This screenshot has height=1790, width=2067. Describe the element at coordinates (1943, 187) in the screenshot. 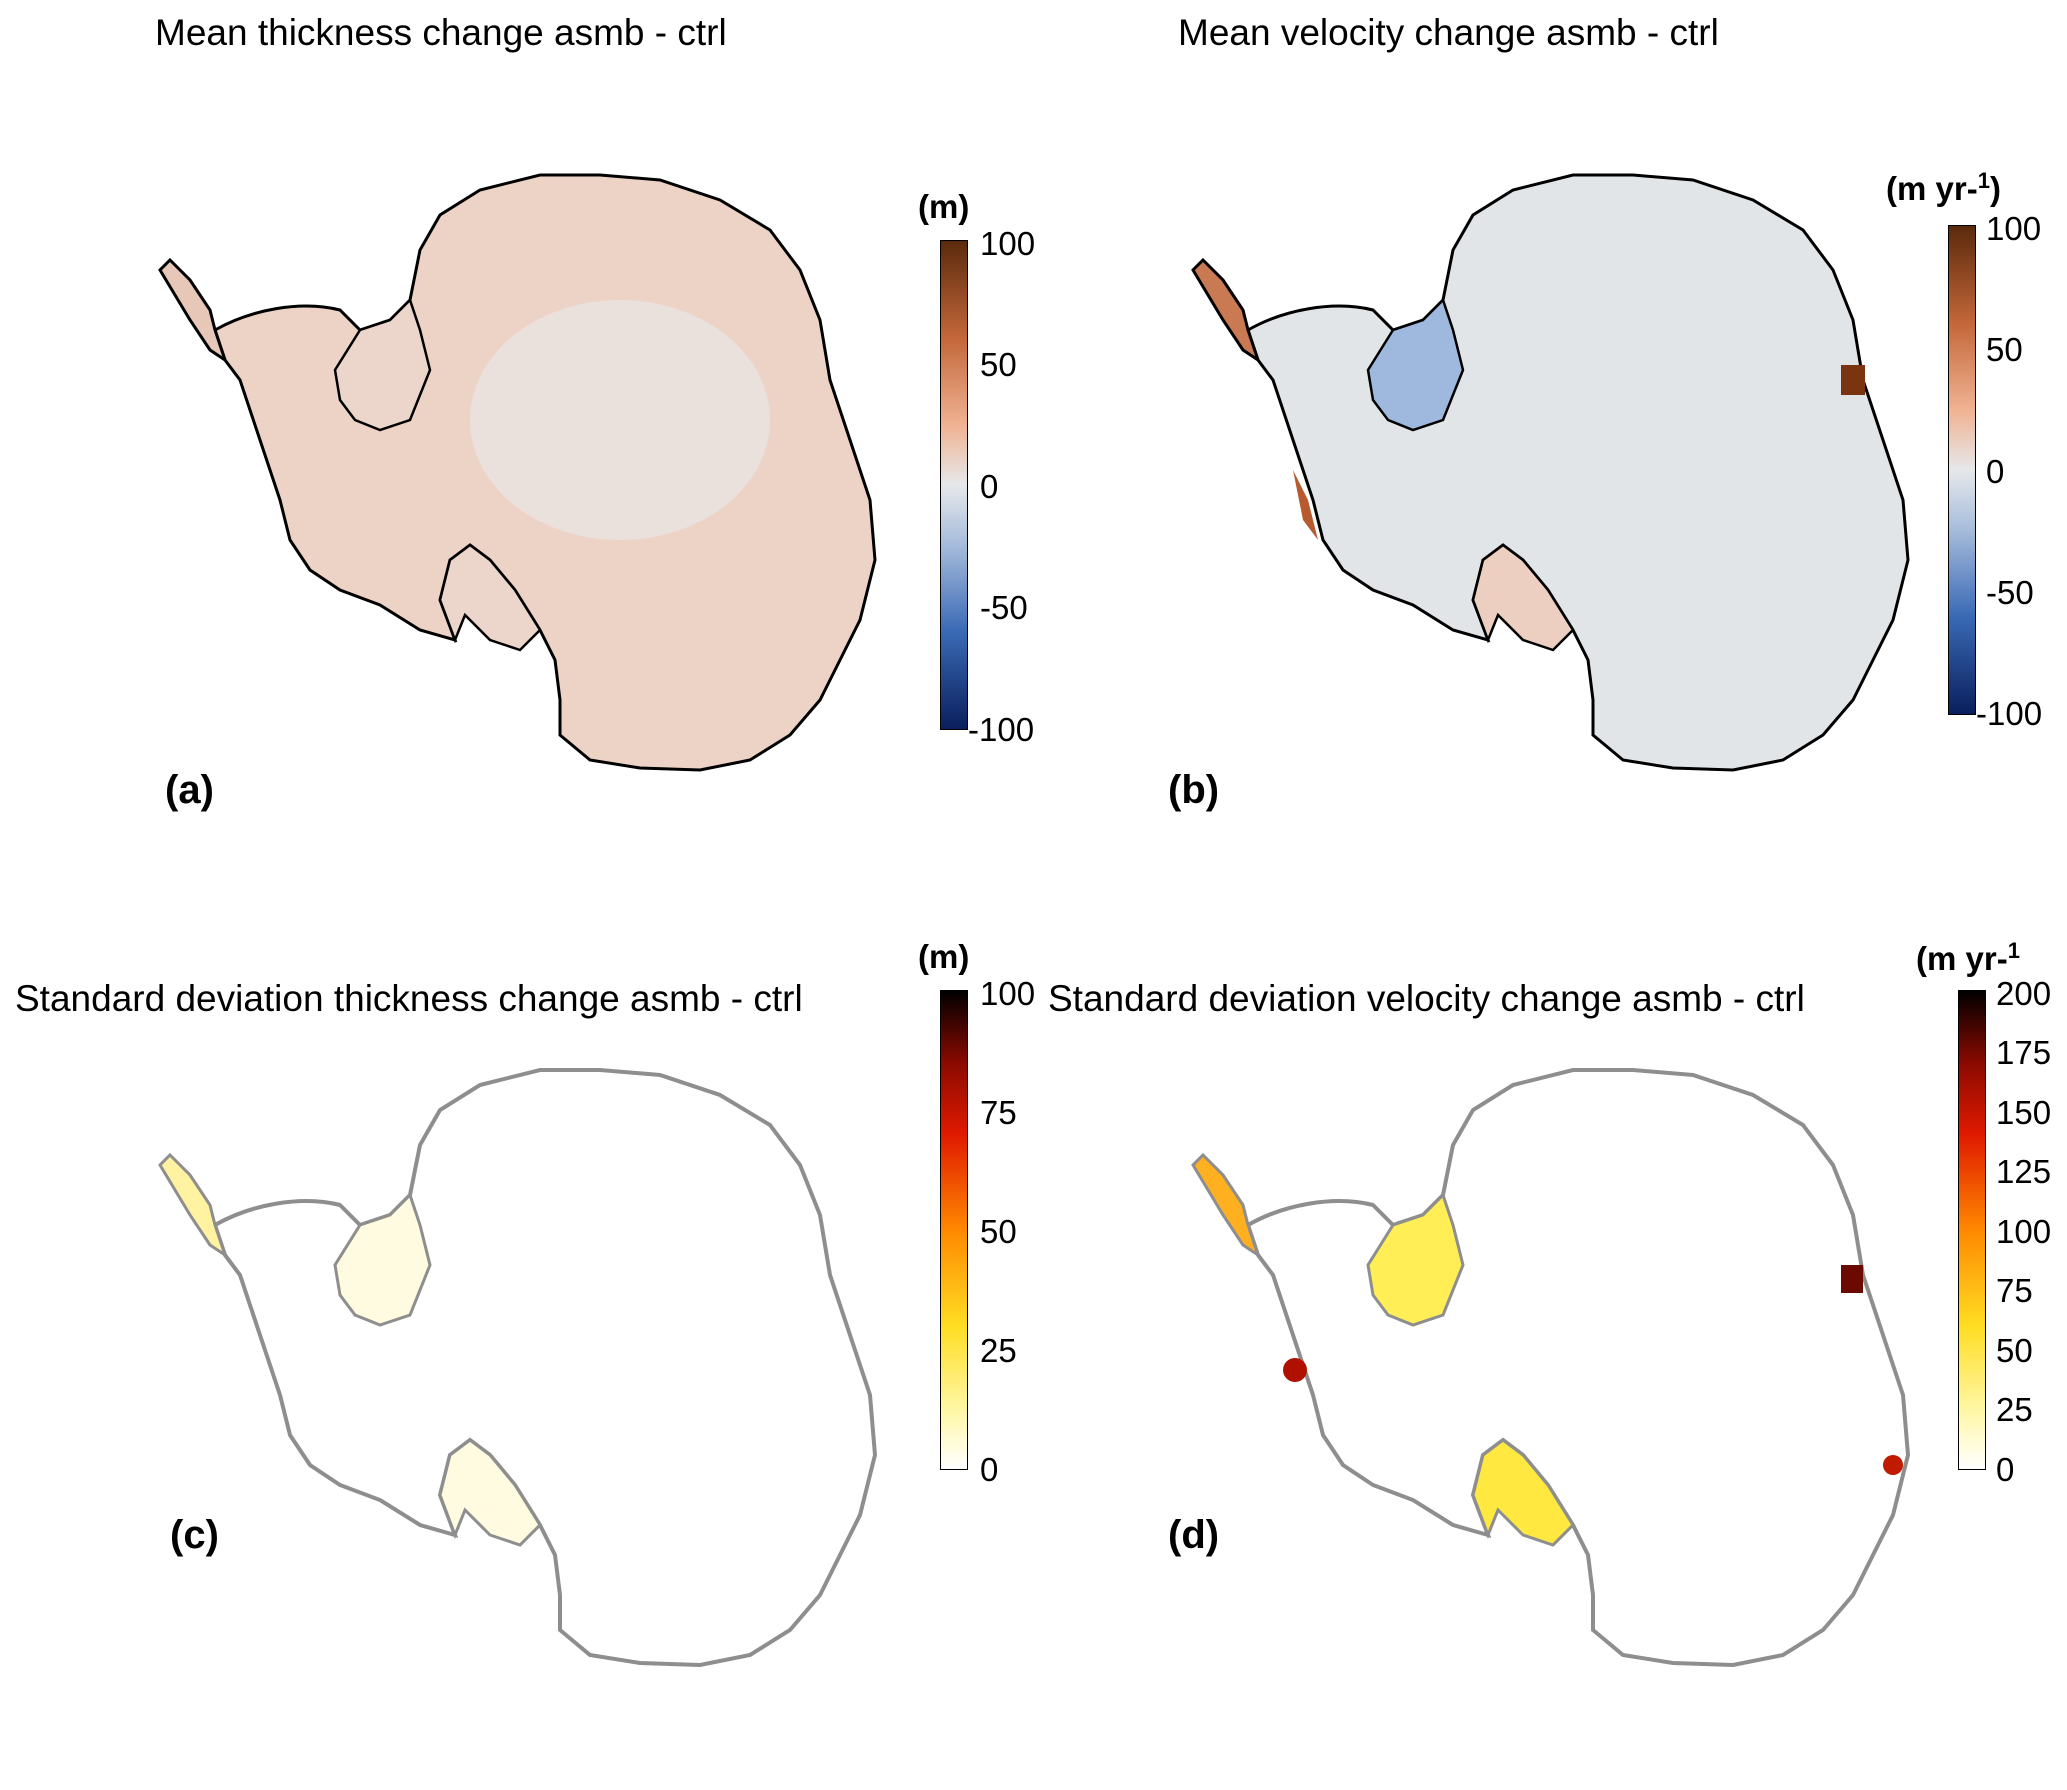

I see `colorbar-unit: (m yr-1)` at that location.